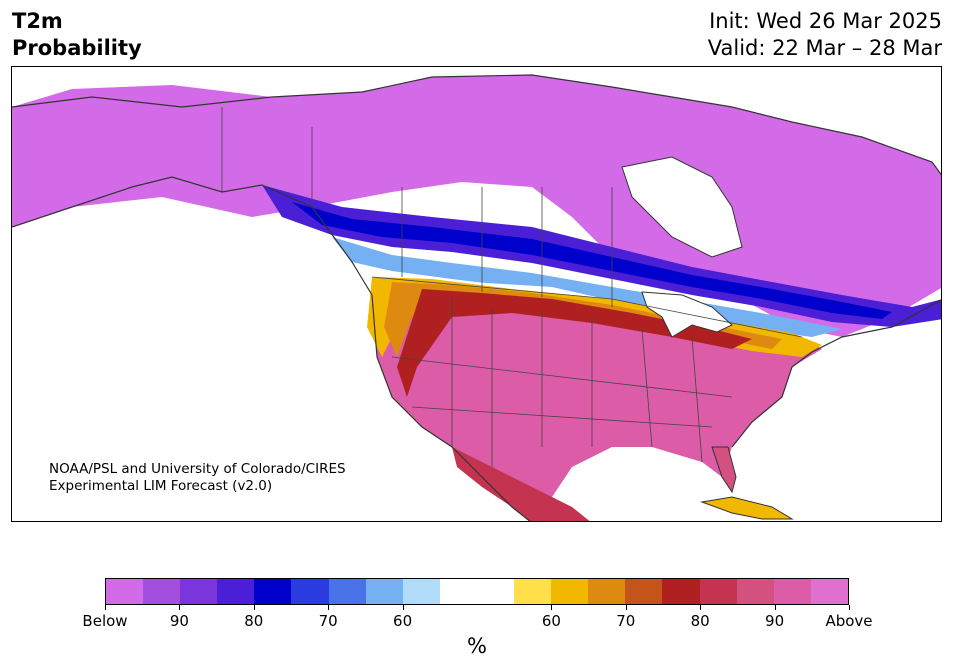 Image resolution: width=954 pixels, height=671 pixels. I want to click on band-above-strong, so click(574, 343).